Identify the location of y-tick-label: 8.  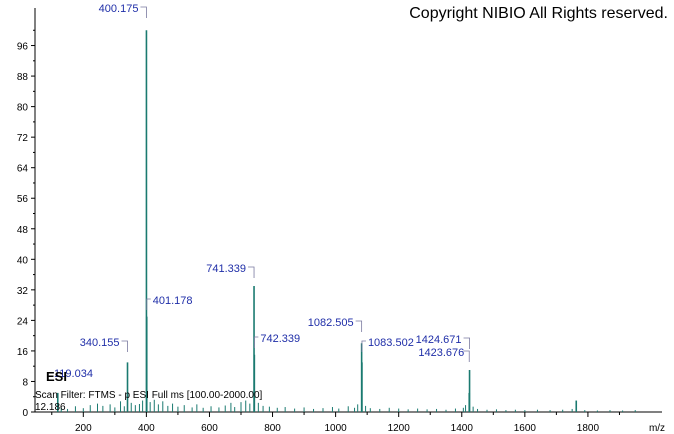
(25, 382).